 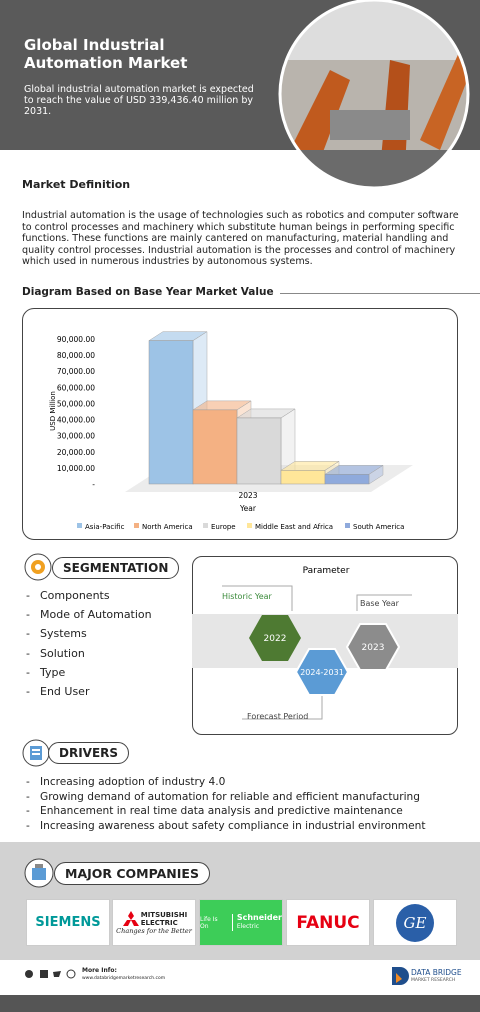 I want to click on logo-ge: GE, so click(x=415, y=922).